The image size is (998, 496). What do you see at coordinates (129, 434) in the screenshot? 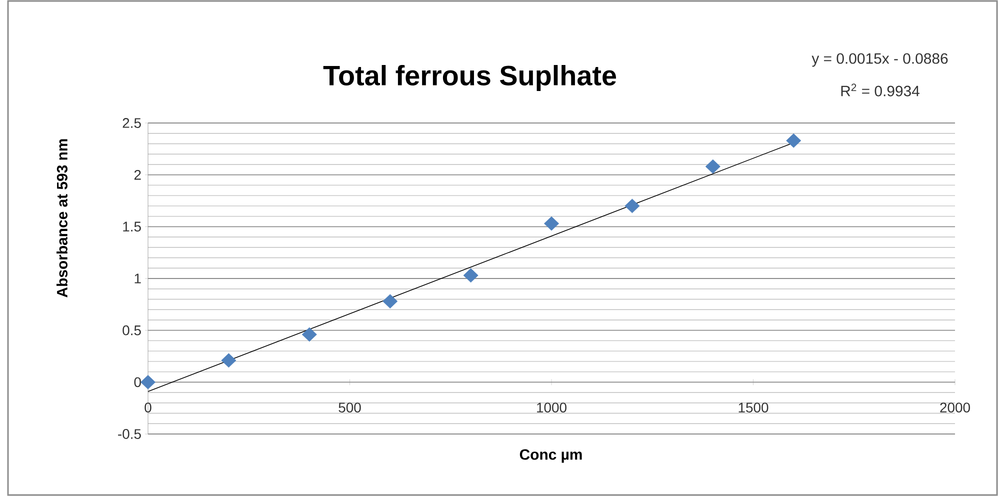
I see `y-tick-label: -0.5` at bounding box center [129, 434].